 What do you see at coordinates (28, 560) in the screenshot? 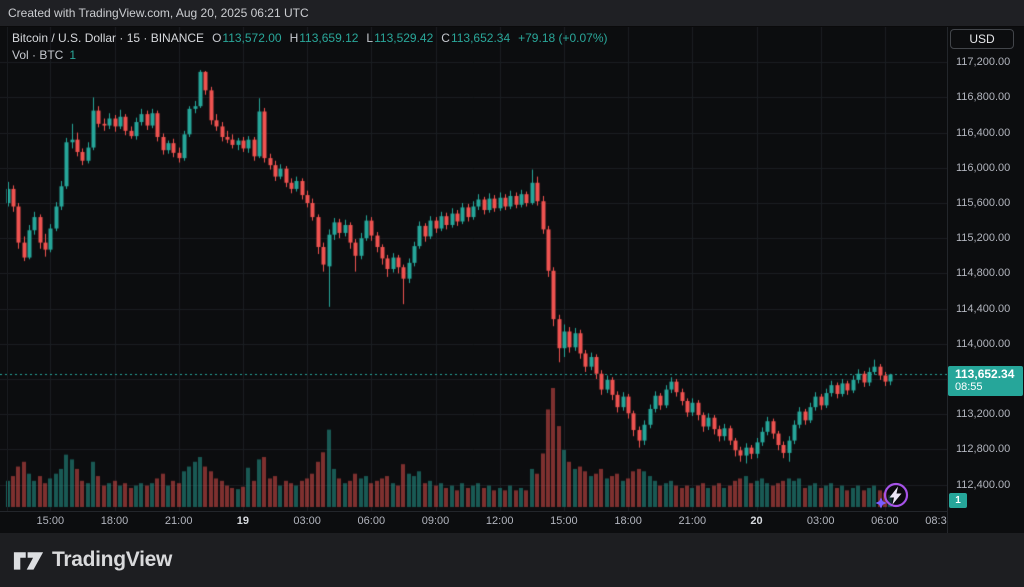
I see `tradingview-logo-icon` at bounding box center [28, 560].